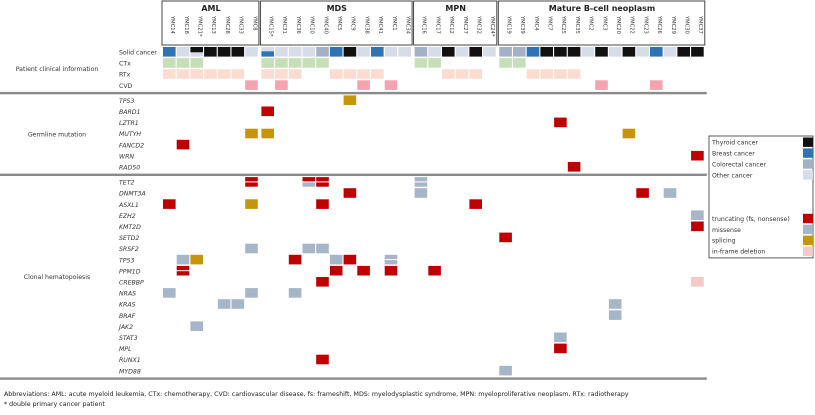 Image resolution: width=815 pixels, height=415 pixels. Describe the element at coordinates (808, 175) in the screenshot. I see `legend-swatch-other` at that location.